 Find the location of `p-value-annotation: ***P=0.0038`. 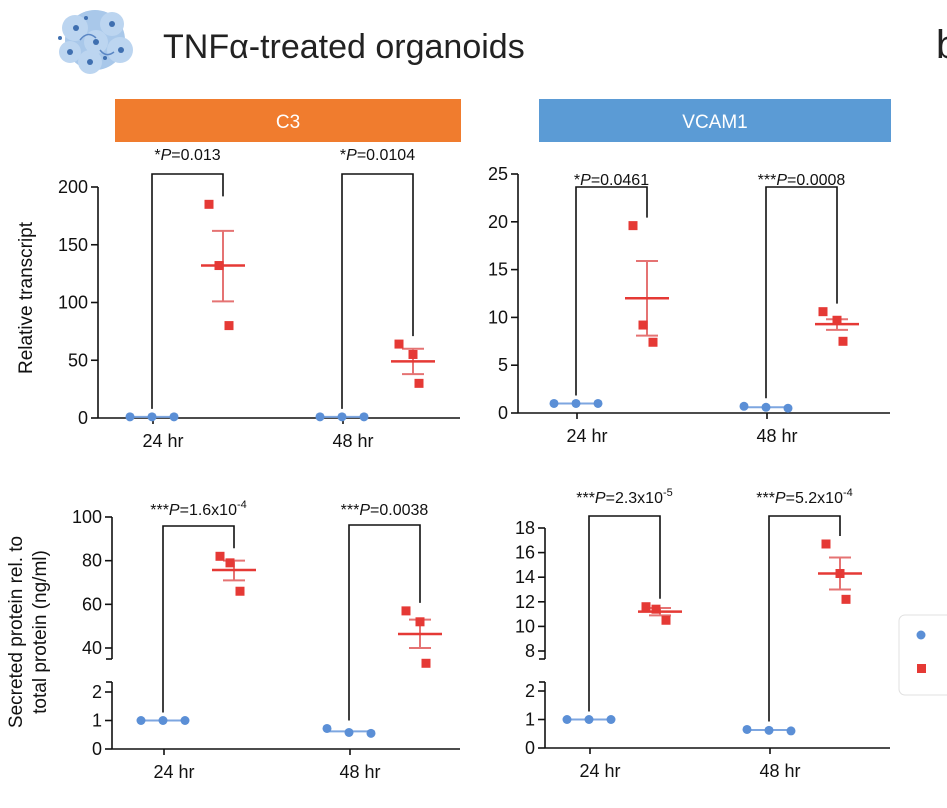

p-value-annotation: ***P=0.0038 is located at coordinates (385, 510).